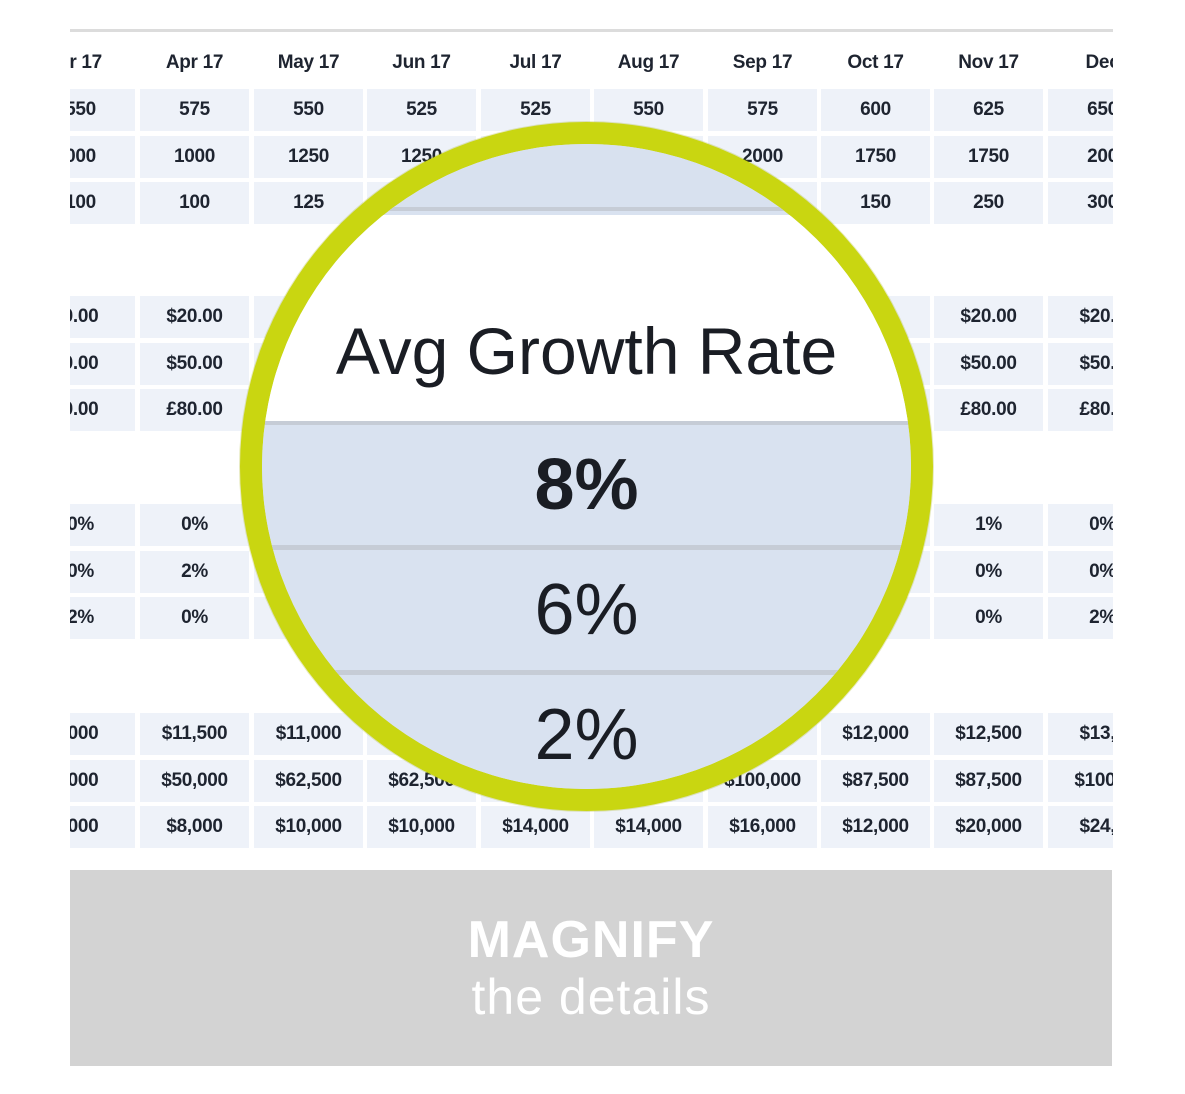 The image size is (1185, 1094). What do you see at coordinates (194, 62) in the screenshot?
I see `column-header: Apr 17` at bounding box center [194, 62].